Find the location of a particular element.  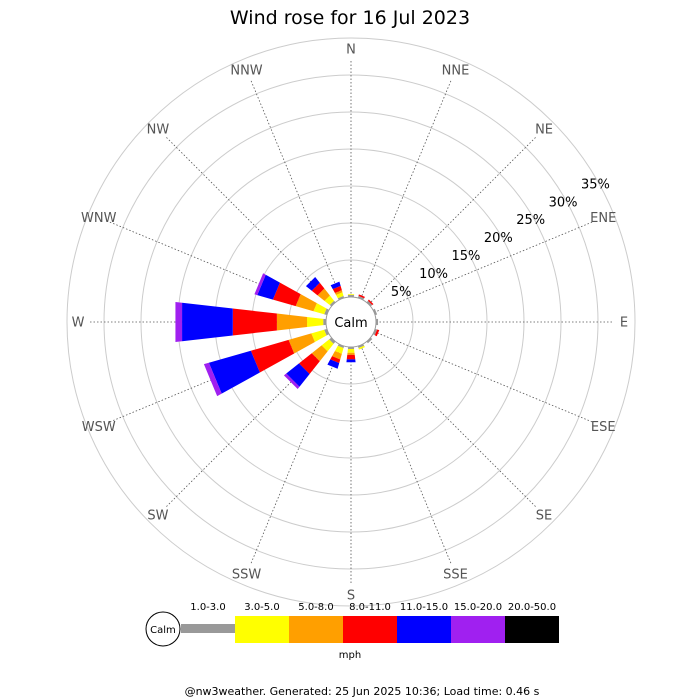

direction-label-sse: SSE is located at coordinates (455, 575).